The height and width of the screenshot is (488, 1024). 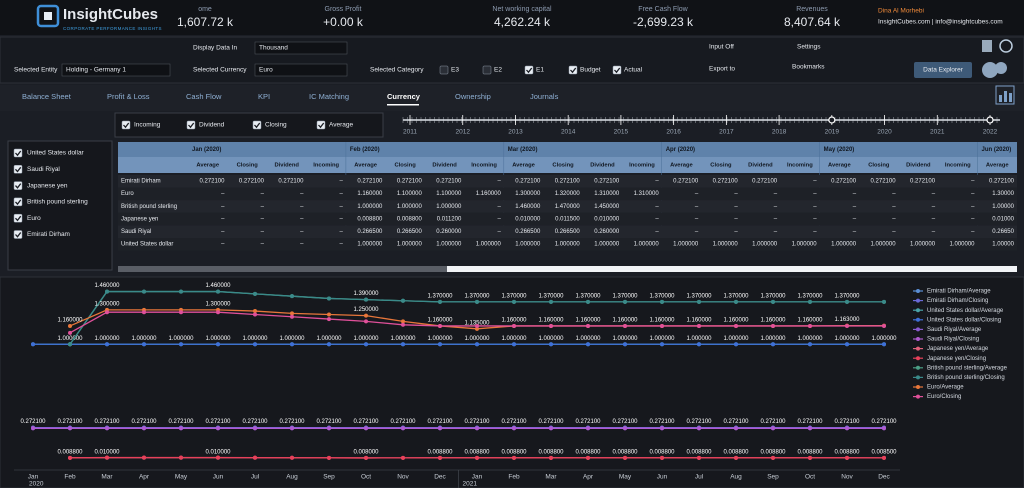 I want to click on tab: KPI, so click(x=264, y=96).